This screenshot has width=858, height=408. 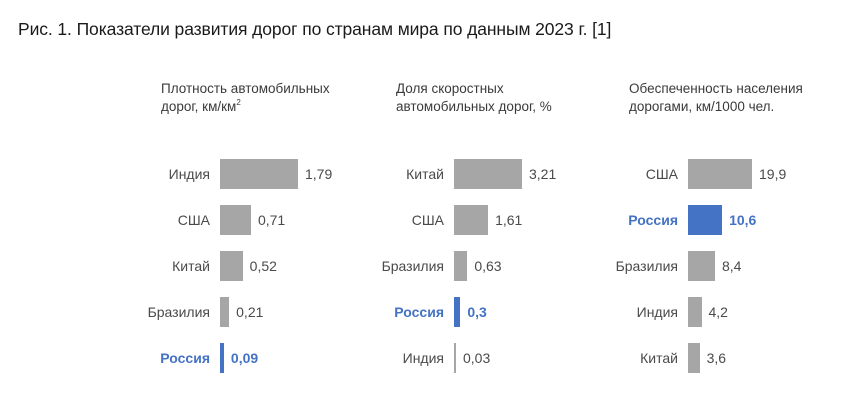 I want to click on value-label: 0,3, so click(x=477, y=312).